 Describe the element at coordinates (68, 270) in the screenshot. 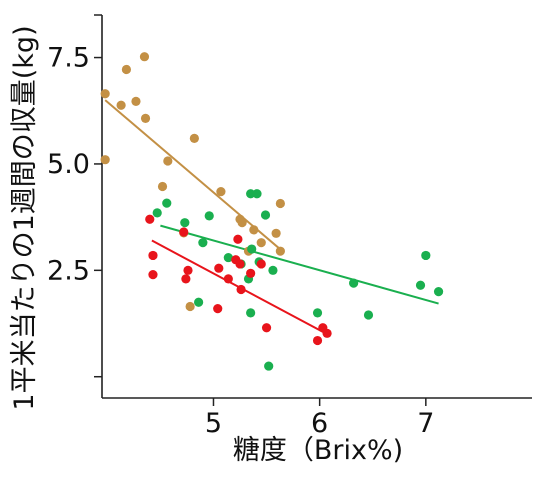

I see `y-tick-label: 2.5` at that location.